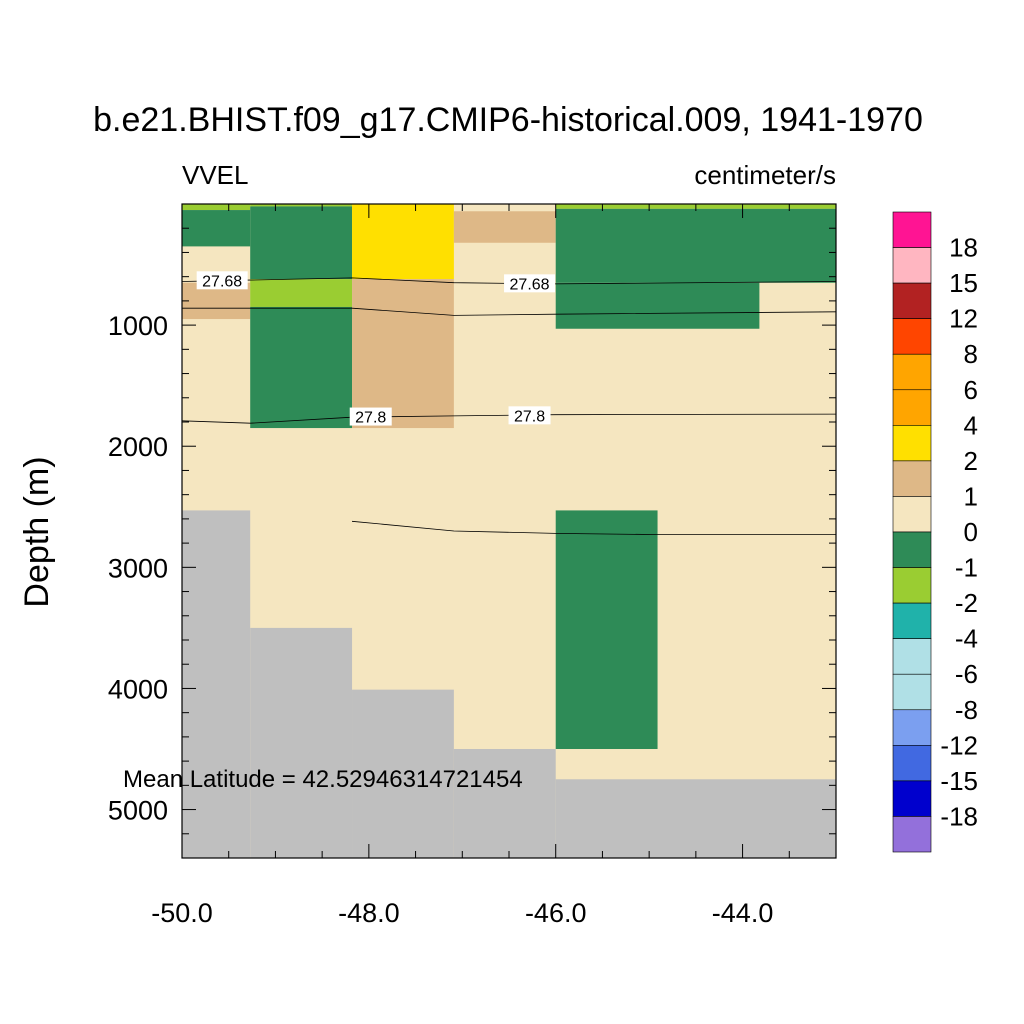 The height and width of the screenshot is (1024, 1024). I want to click on colorbar-label: 4, so click(971, 425).